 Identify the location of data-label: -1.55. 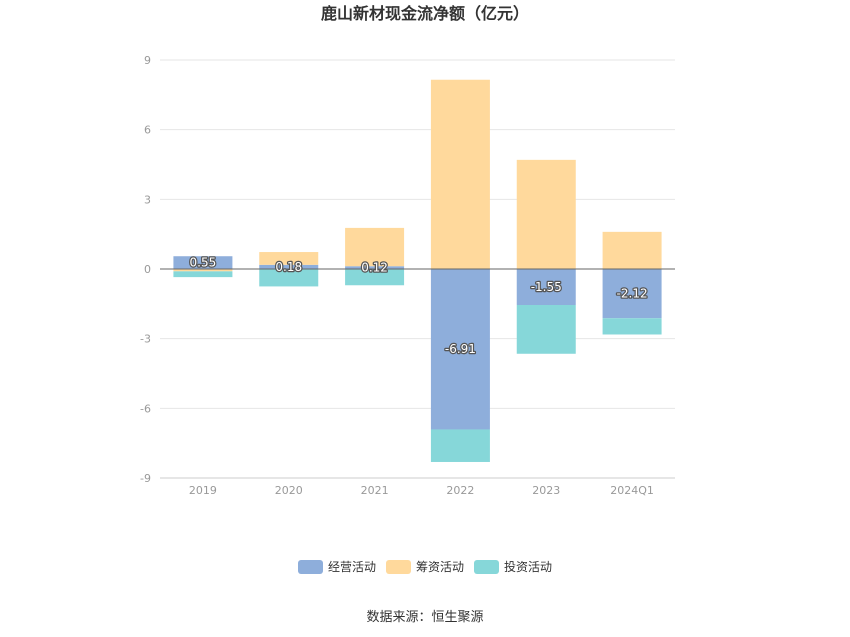
(546, 287).